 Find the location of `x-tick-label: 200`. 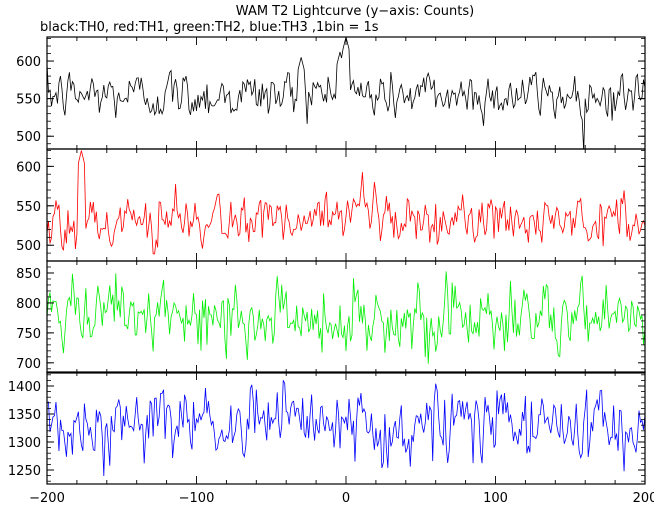

x-tick-label: 200 is located at coordinates (643, 498).